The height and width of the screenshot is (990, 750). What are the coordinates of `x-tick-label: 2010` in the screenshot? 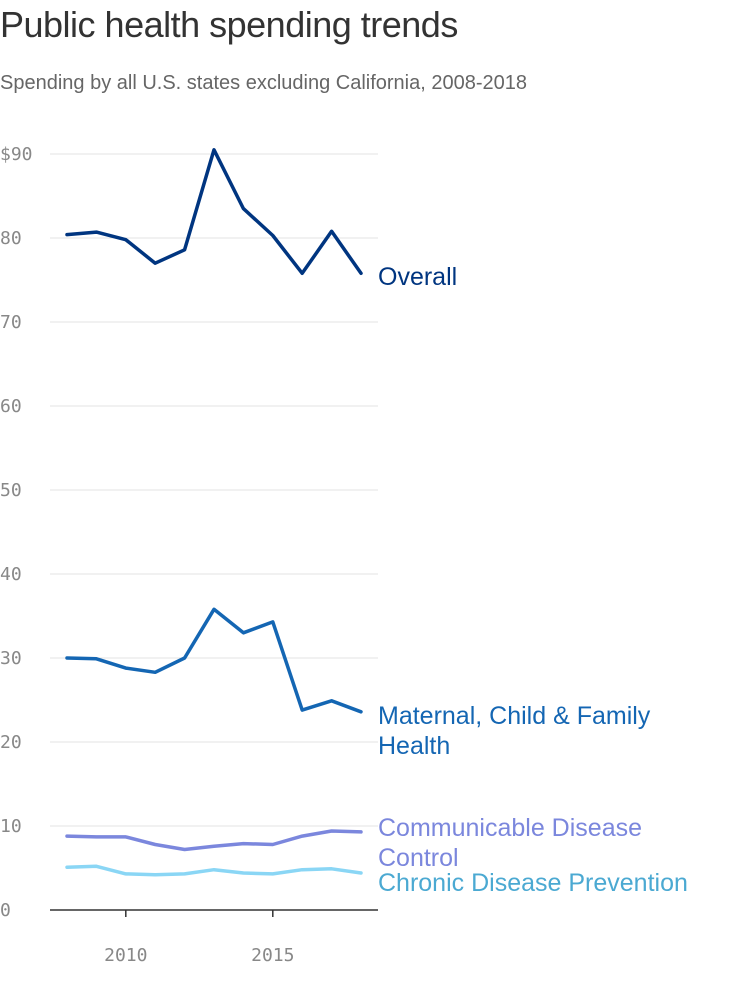 It's located at (125, 955).